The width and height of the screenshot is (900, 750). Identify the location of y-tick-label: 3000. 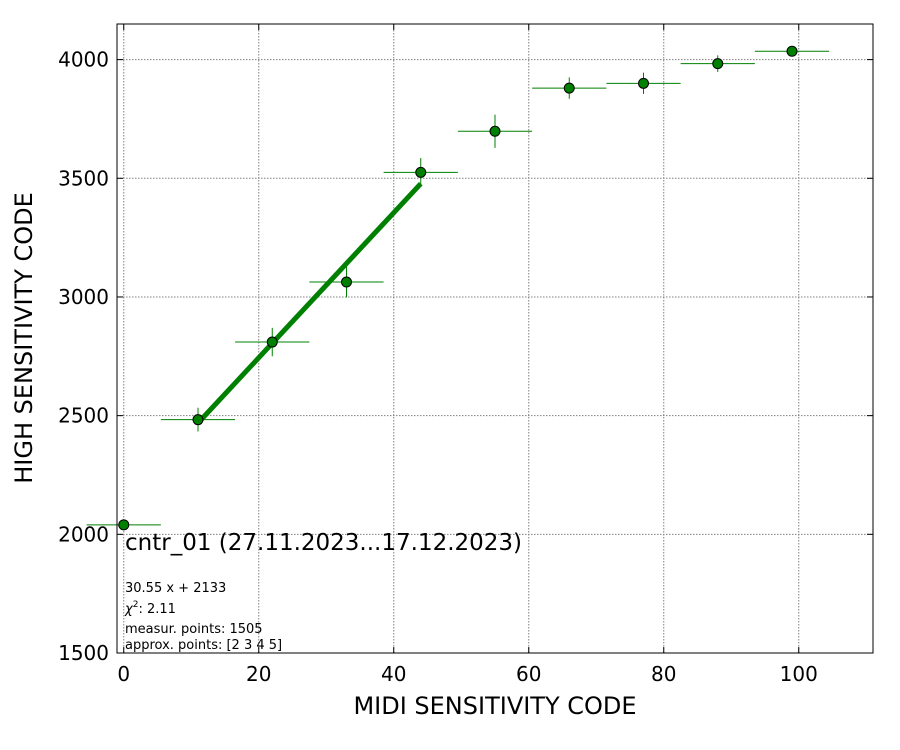
(83, 297).